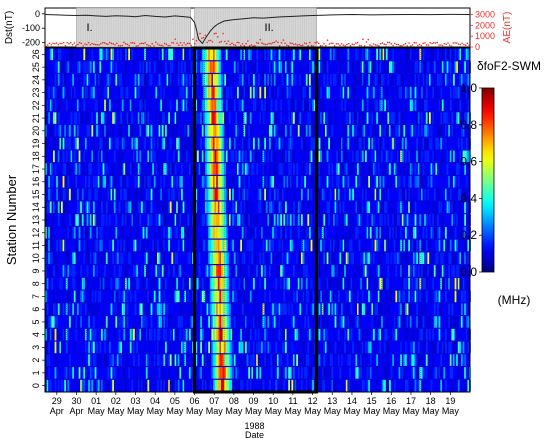 This screenshot has width=550, height=442. What do you see at coordinates (36, 207) in the screenshot?
I see `station-tick-label: 14` at bounding box center [36, 207].